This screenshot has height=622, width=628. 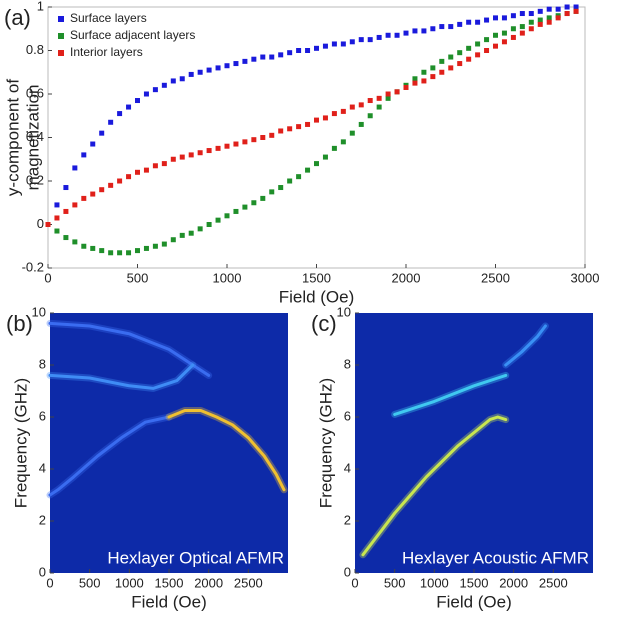 I want to click on y-axis-label: Frequency (GHz), so click(x=325, y=443).